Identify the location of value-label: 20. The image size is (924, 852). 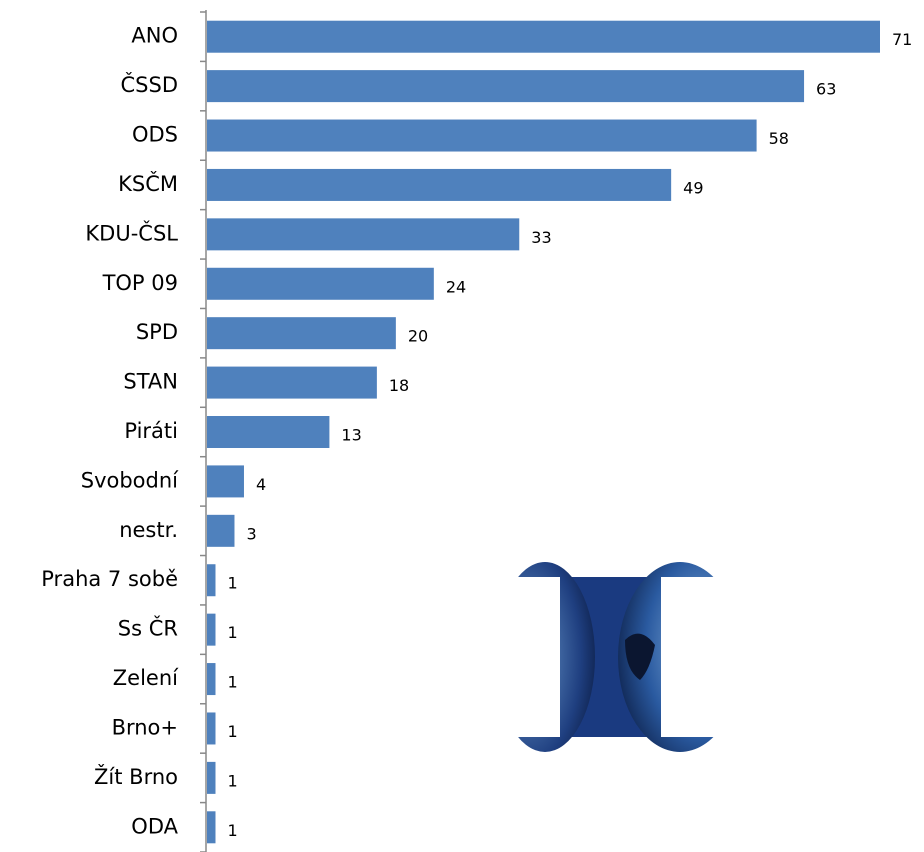
(418, 336).